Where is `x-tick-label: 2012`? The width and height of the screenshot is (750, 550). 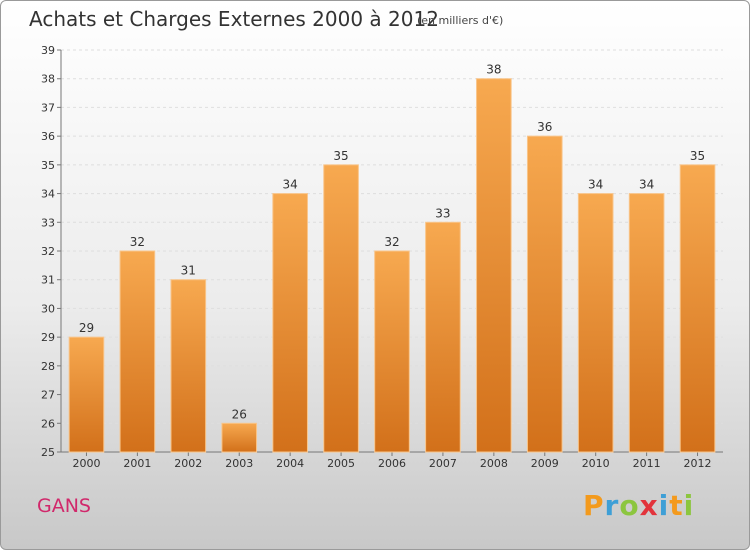
x-tick-label: 2012 is located at coordinates (698, 463).